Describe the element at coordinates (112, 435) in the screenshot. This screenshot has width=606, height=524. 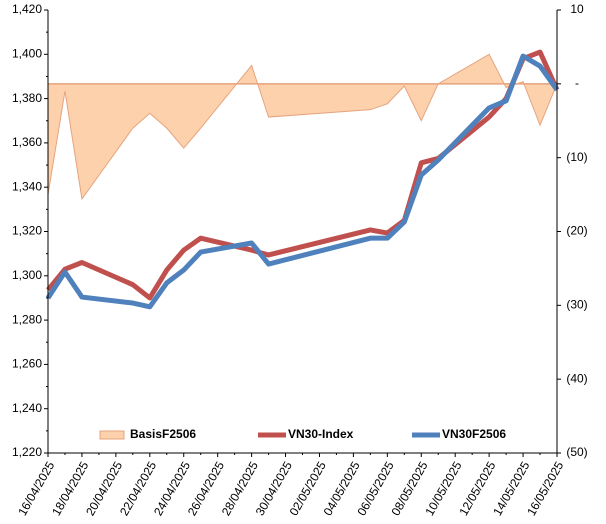
I see `legend-swatch` at that location.